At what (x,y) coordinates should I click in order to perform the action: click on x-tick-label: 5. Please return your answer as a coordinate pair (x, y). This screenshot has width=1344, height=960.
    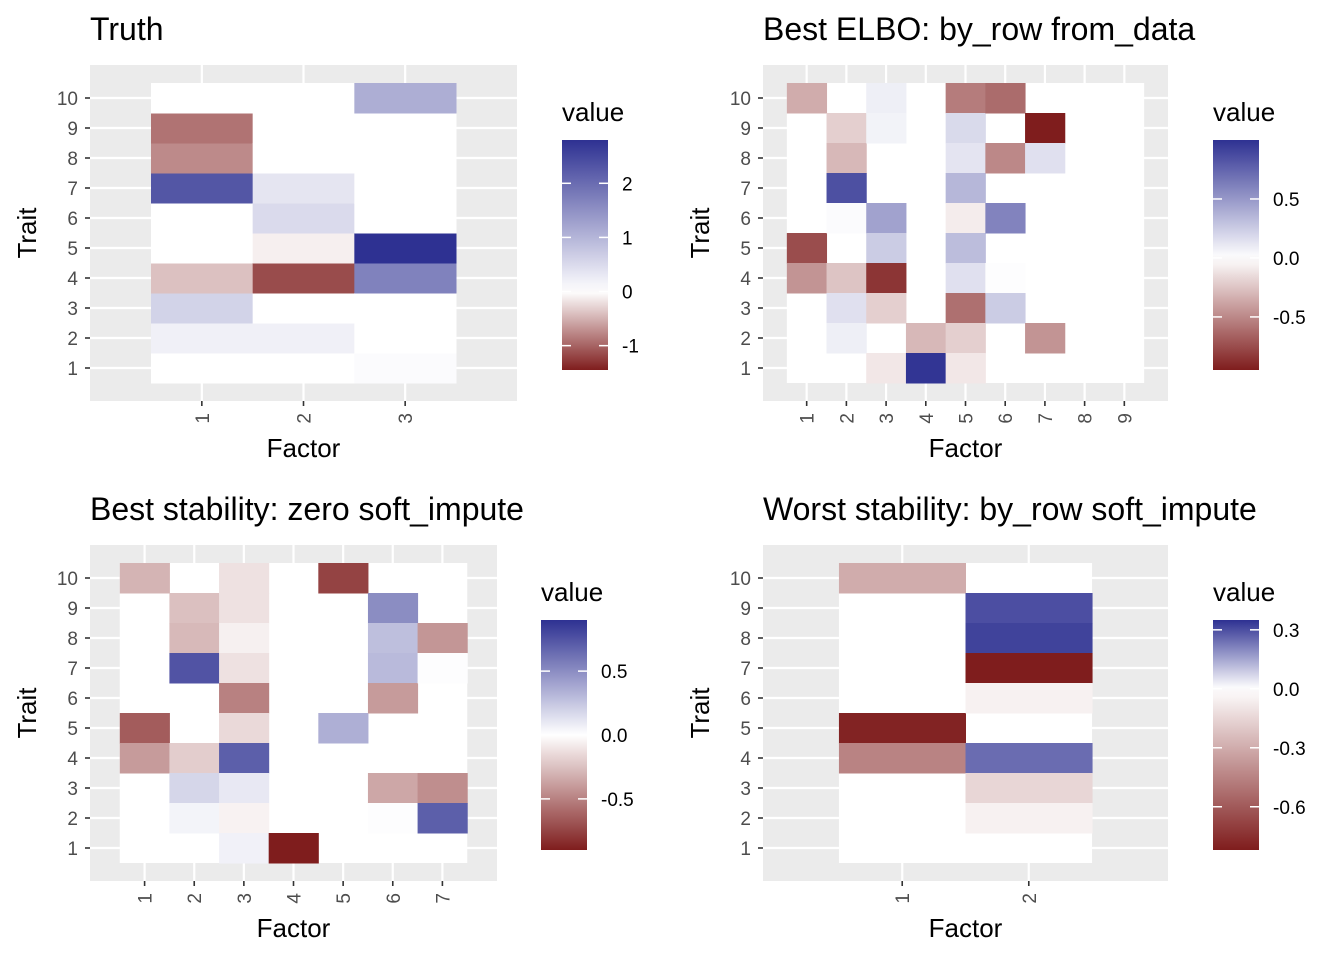
    Looking at the image, I should click on (344, 898).